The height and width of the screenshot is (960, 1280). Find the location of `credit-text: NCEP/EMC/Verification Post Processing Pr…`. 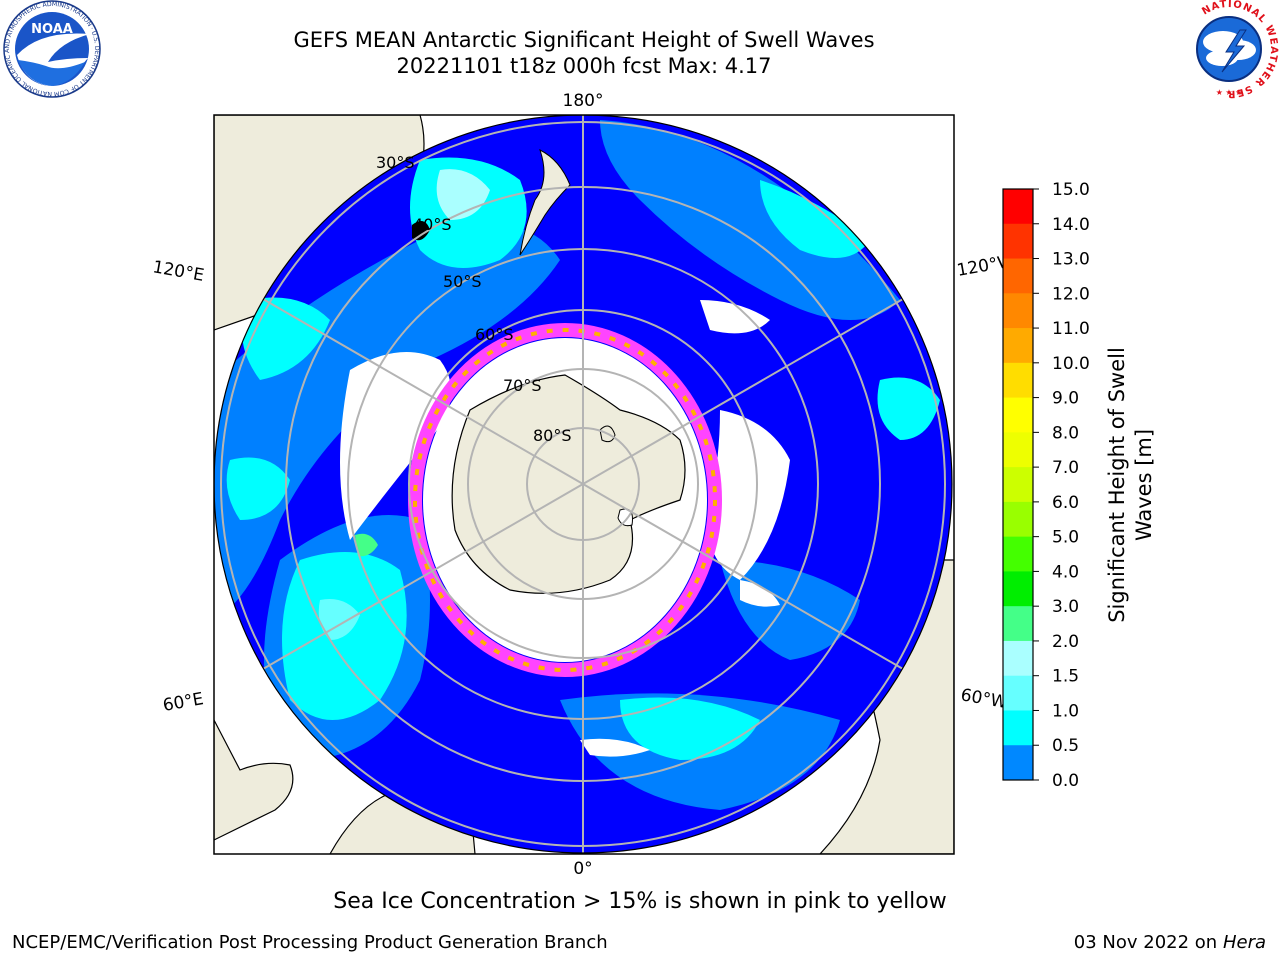

credit-text: NCEP/EMC/Verification Post Processing Pr… is located at coordinates (310, 942).